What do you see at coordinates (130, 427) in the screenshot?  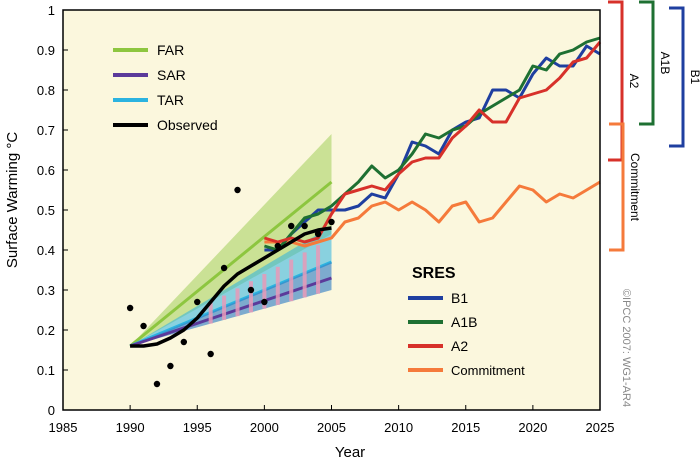 I see `x-tick-label: 1990` at bounding box center [130, 427].